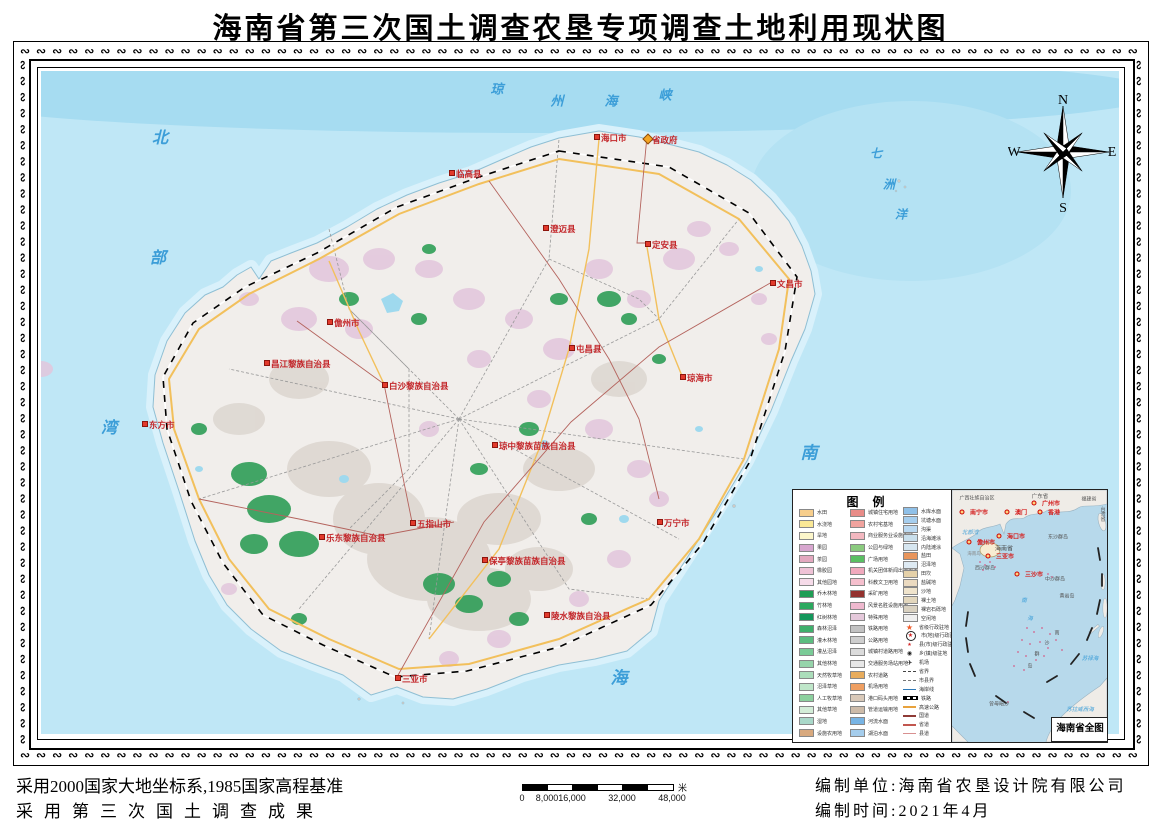  Describe the element at coordinates (827, 617) in the screenshot. I see `legend-item-label: 红树林地` at that location.